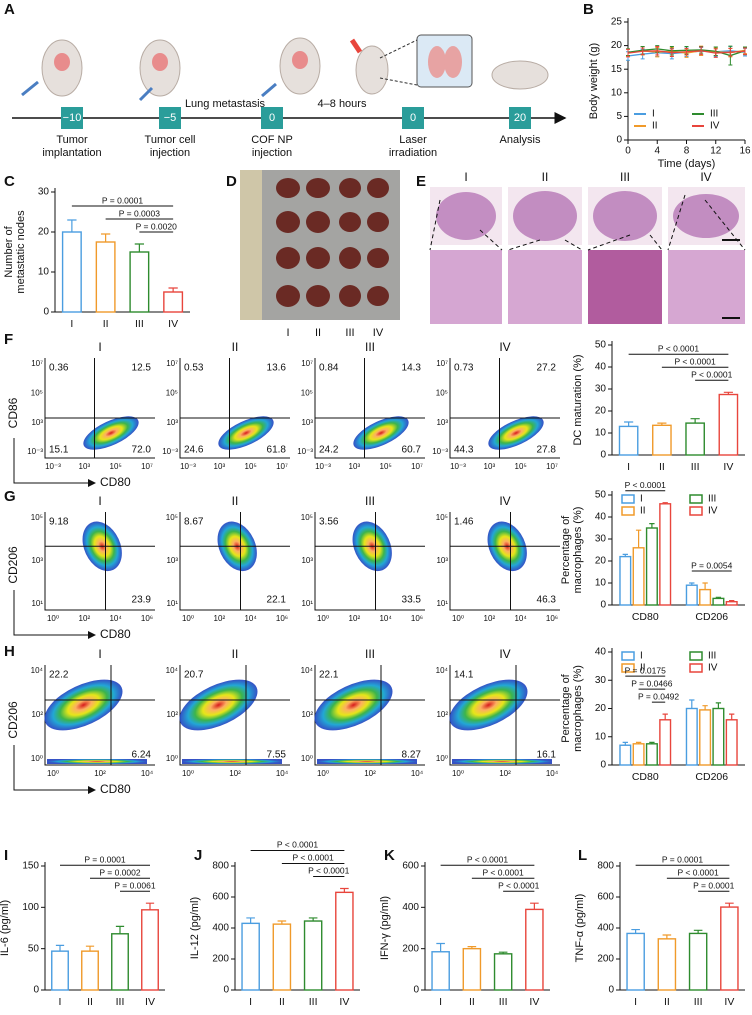 Image resolution: width=752 pixels, height=1015 pixels. What do you see at coordinates (142, 368) in the screenshot?
I see `quadrant-value: 12.5` at bounding box center [142, 368].